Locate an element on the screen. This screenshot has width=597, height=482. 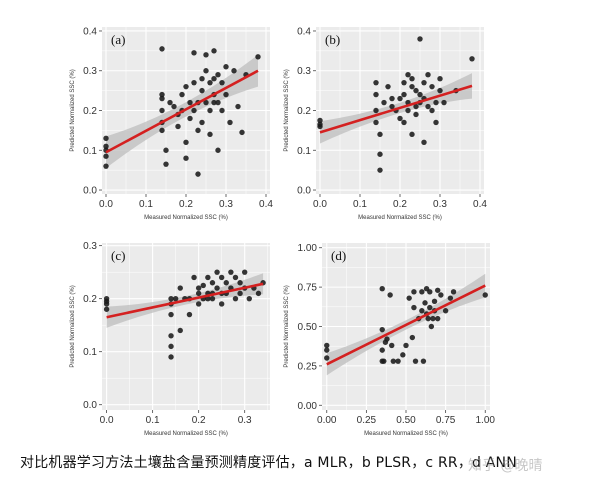
x-tick-label: 0.0 is located at coordinates (320, 204).